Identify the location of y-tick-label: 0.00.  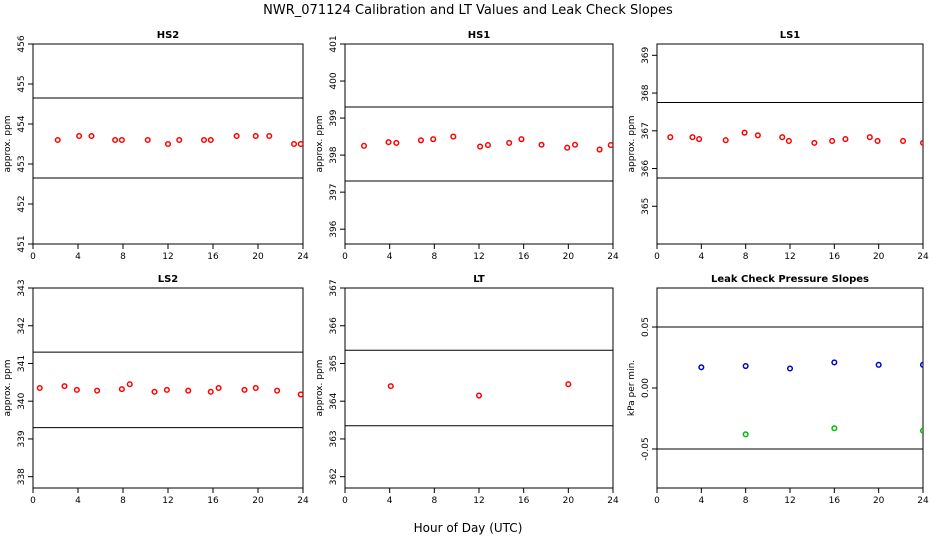
(646, 388).